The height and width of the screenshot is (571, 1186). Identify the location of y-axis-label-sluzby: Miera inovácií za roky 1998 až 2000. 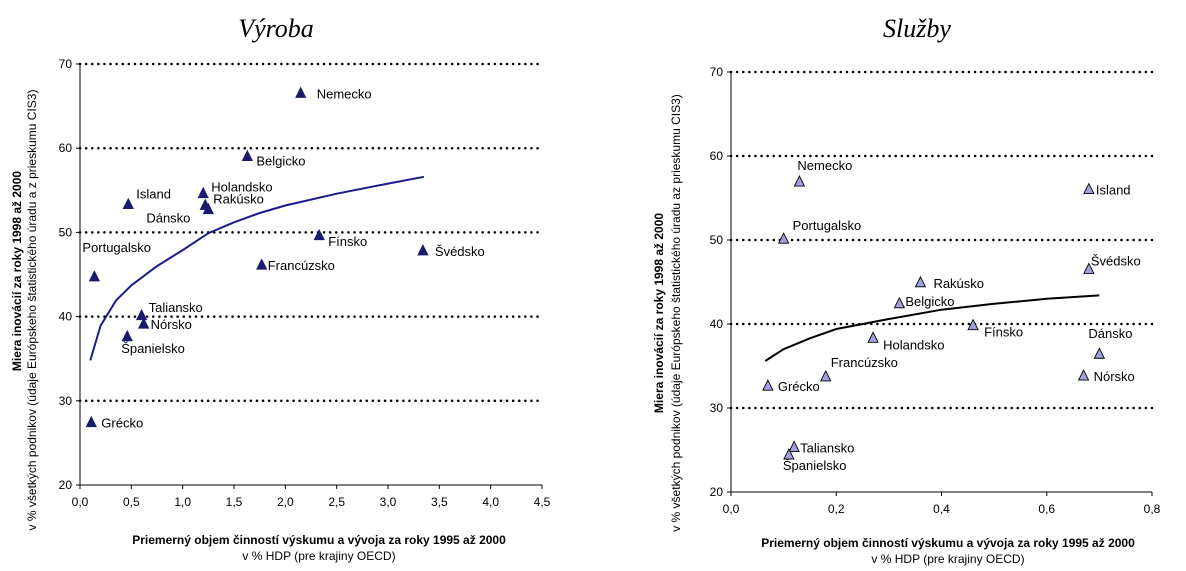
(659, 313).